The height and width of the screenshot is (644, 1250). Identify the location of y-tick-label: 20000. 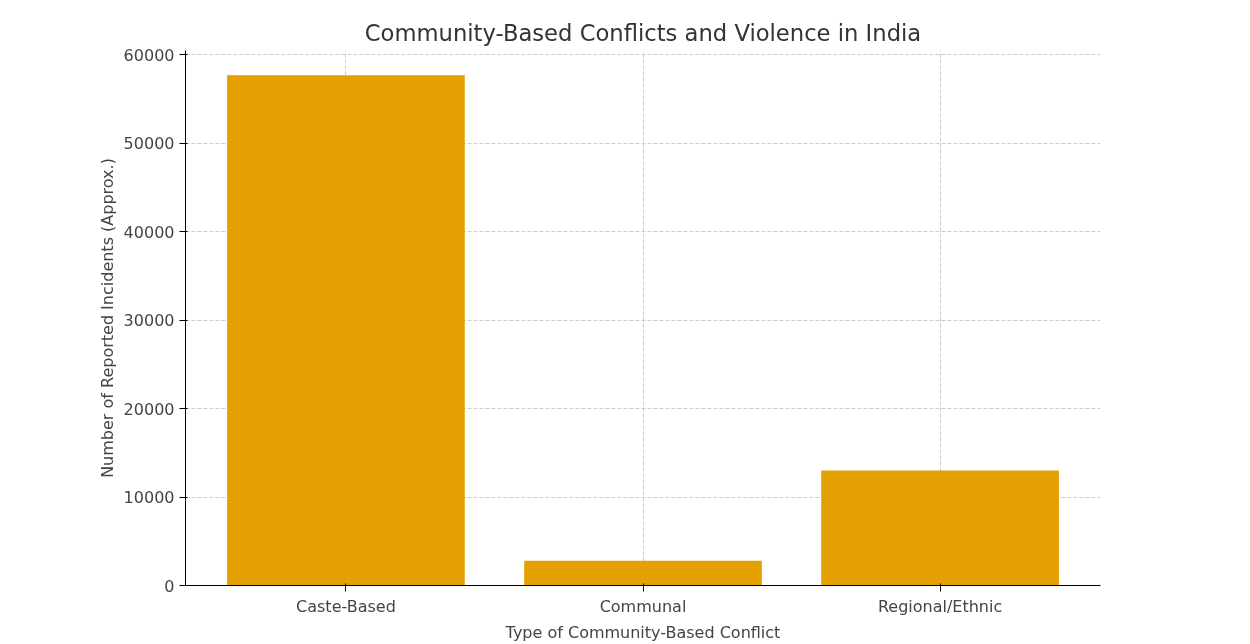
(149, 409).